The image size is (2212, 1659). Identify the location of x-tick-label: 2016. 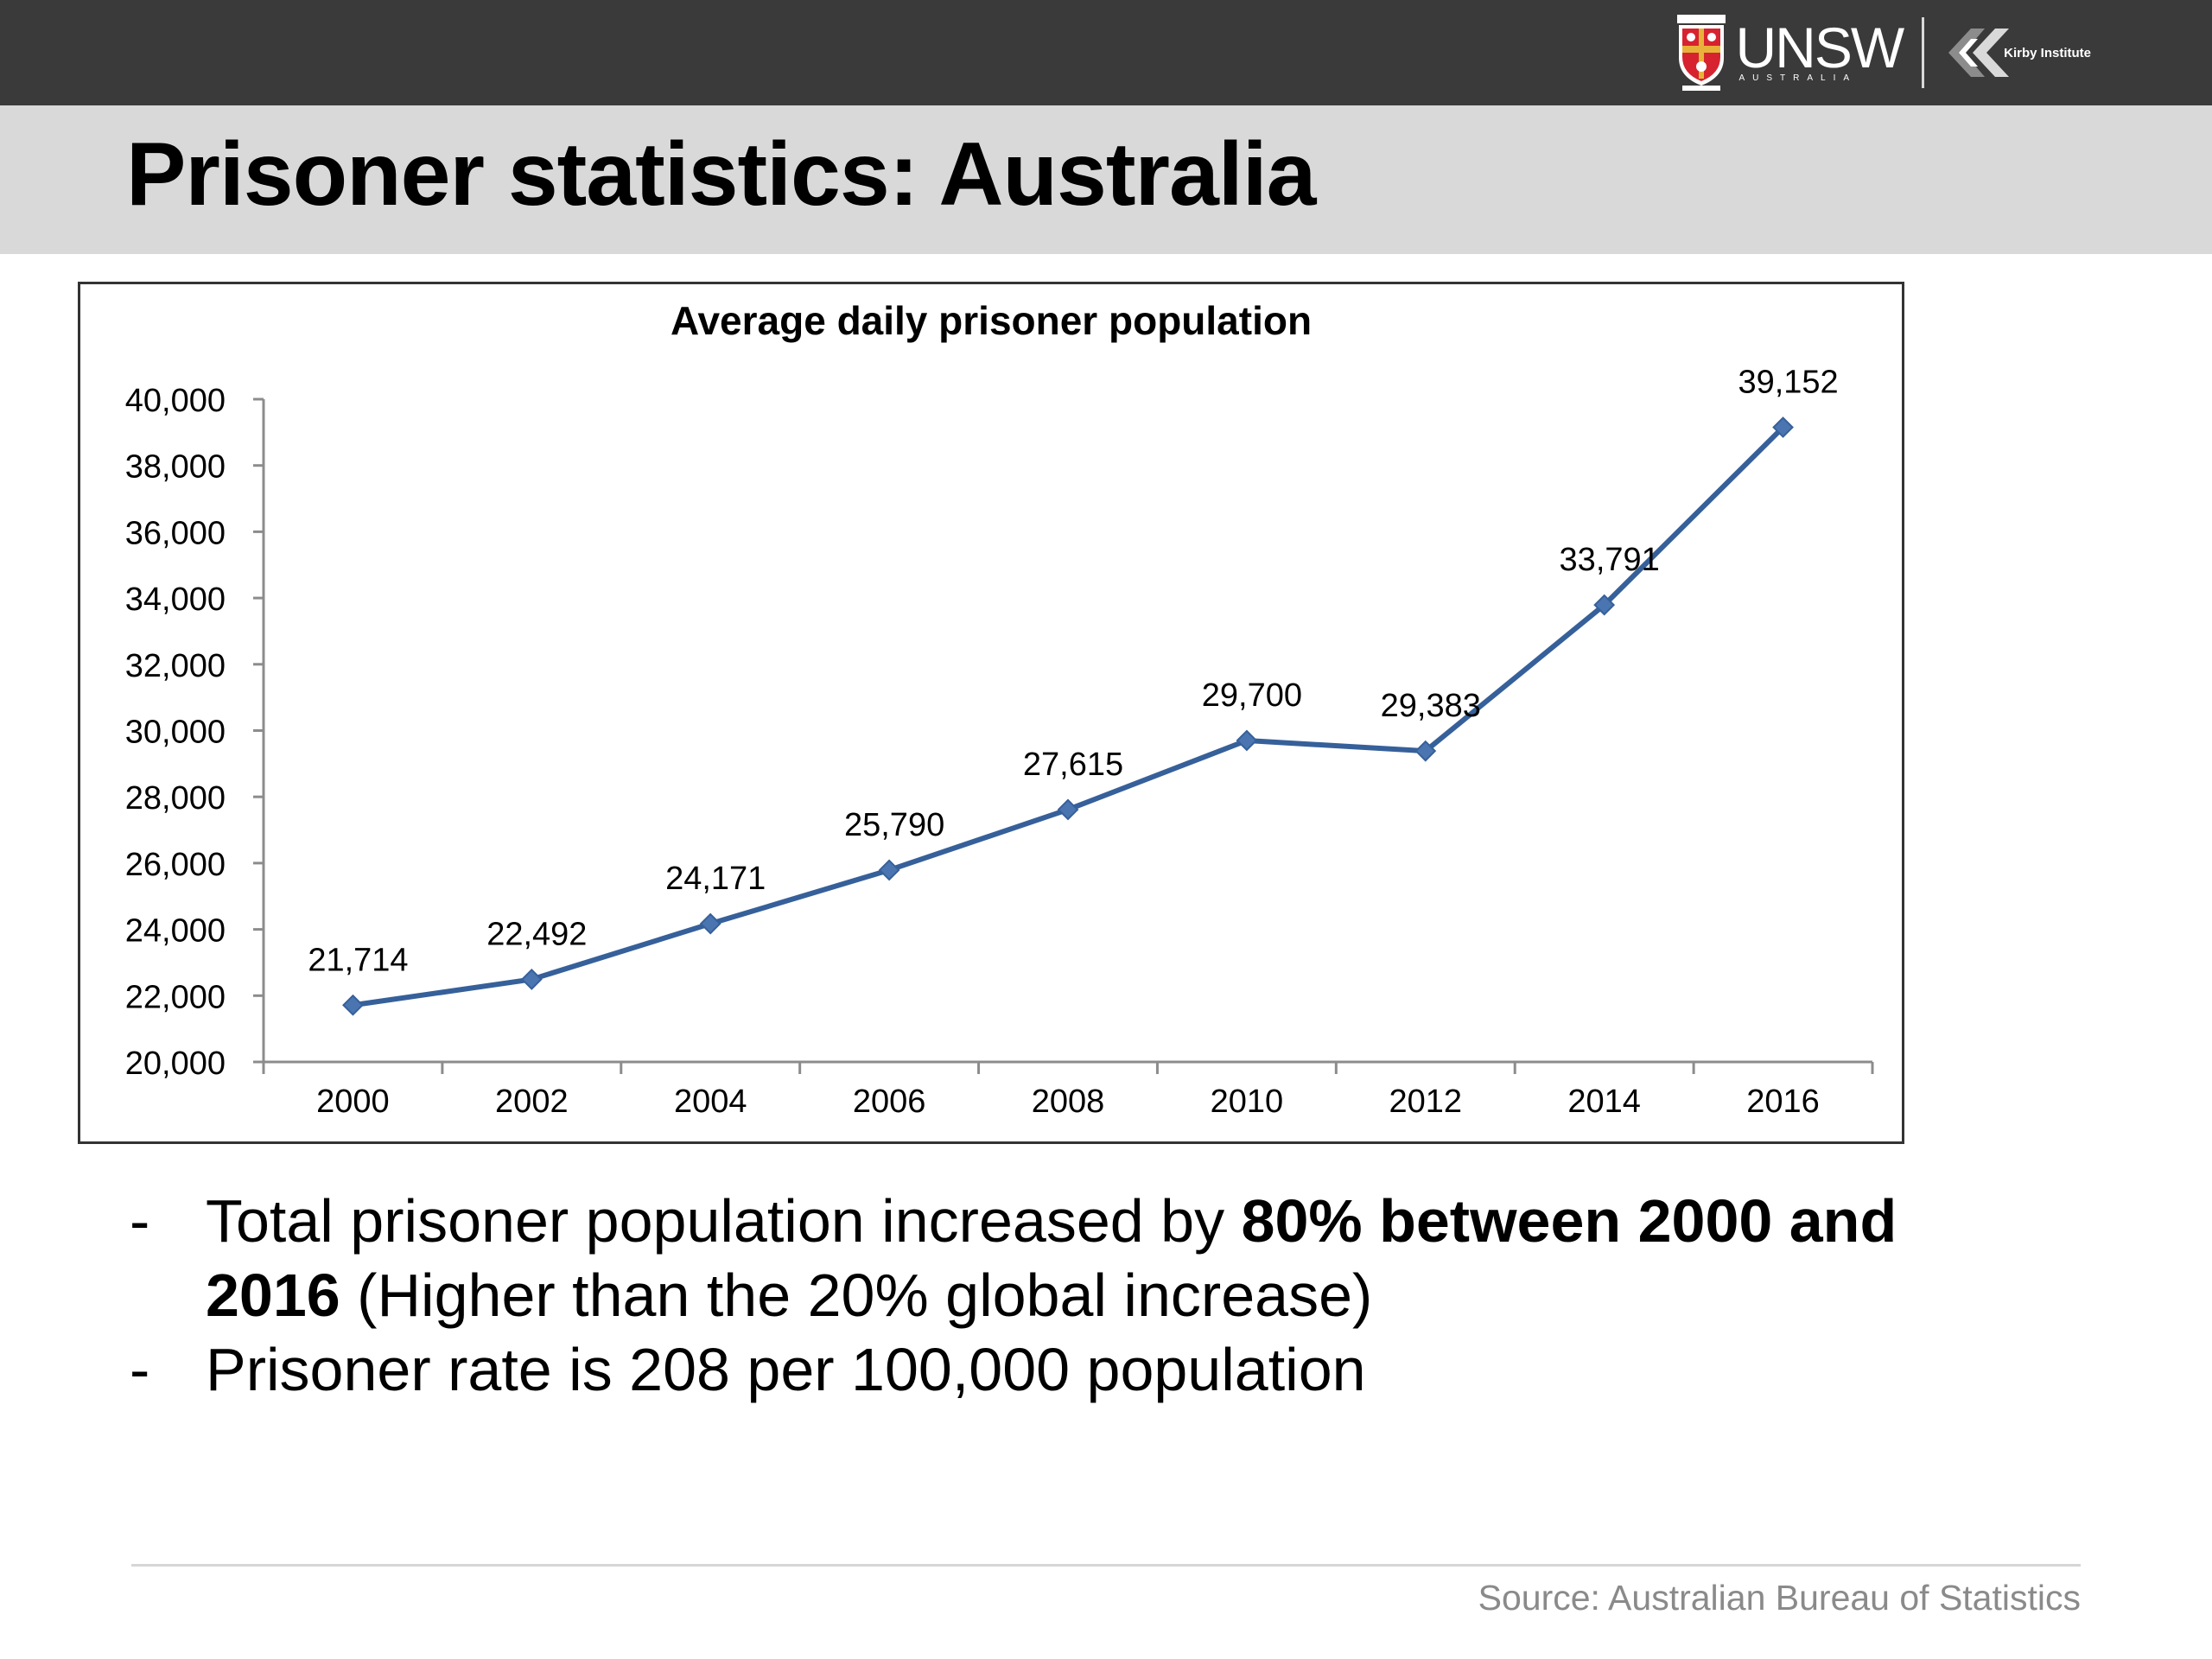
(1783, 1102).